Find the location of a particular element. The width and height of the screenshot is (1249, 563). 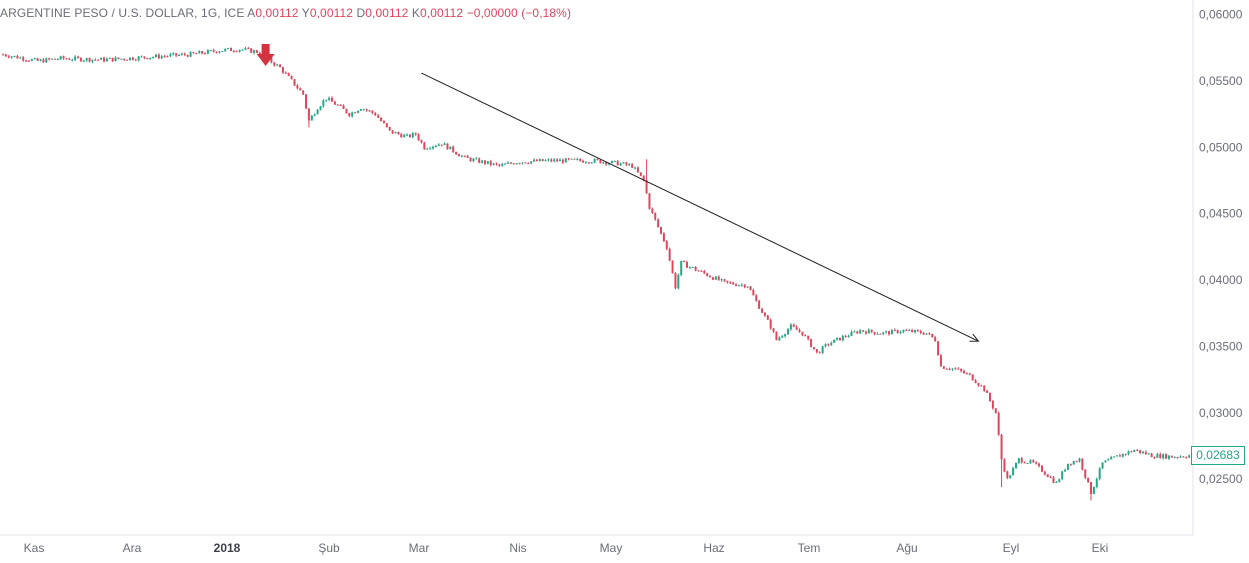

x-tick-label: Ağu is located at coordinates (906, 548).